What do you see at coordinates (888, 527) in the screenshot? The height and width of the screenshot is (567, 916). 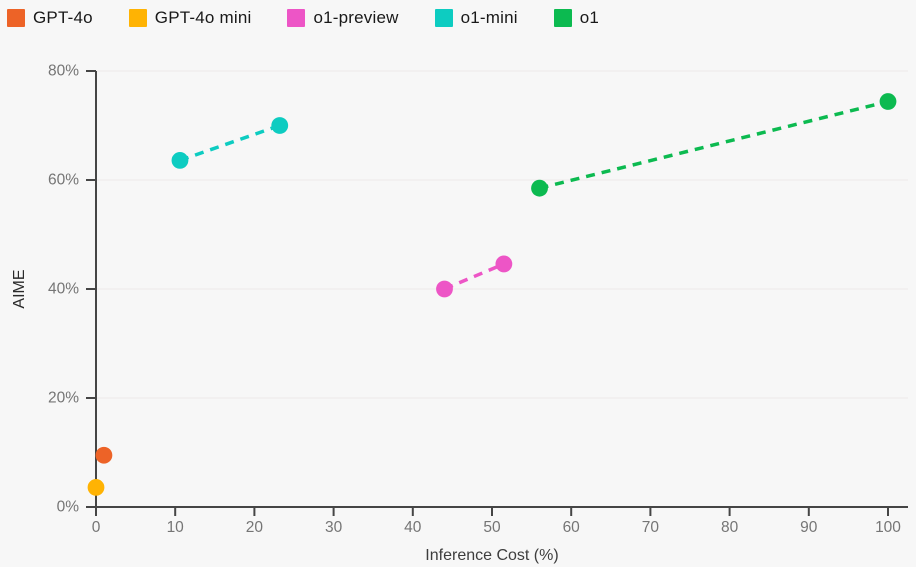 I see `x-tick-label-100: 100` at bounding box center [888, 527].